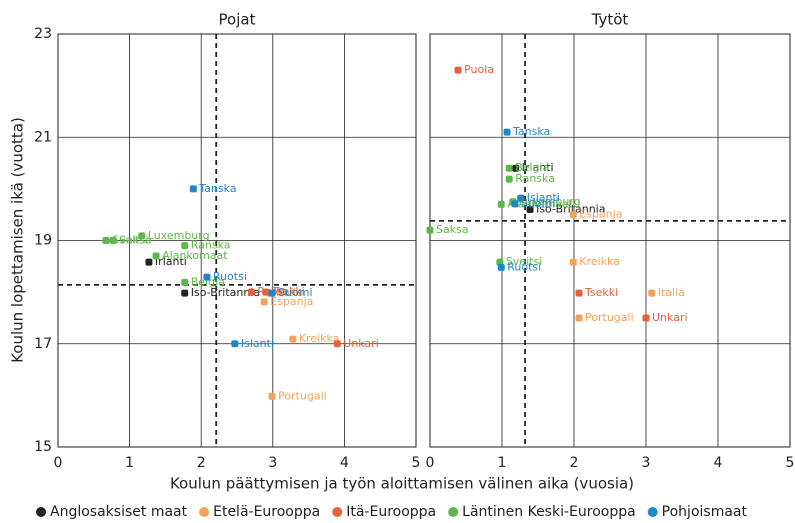 This screenshot has height=523, width=795. What do you see at coordinates (237, 20) in the screenshot?
I see `panel-title: Pojat` at bounding box center [237, 20].